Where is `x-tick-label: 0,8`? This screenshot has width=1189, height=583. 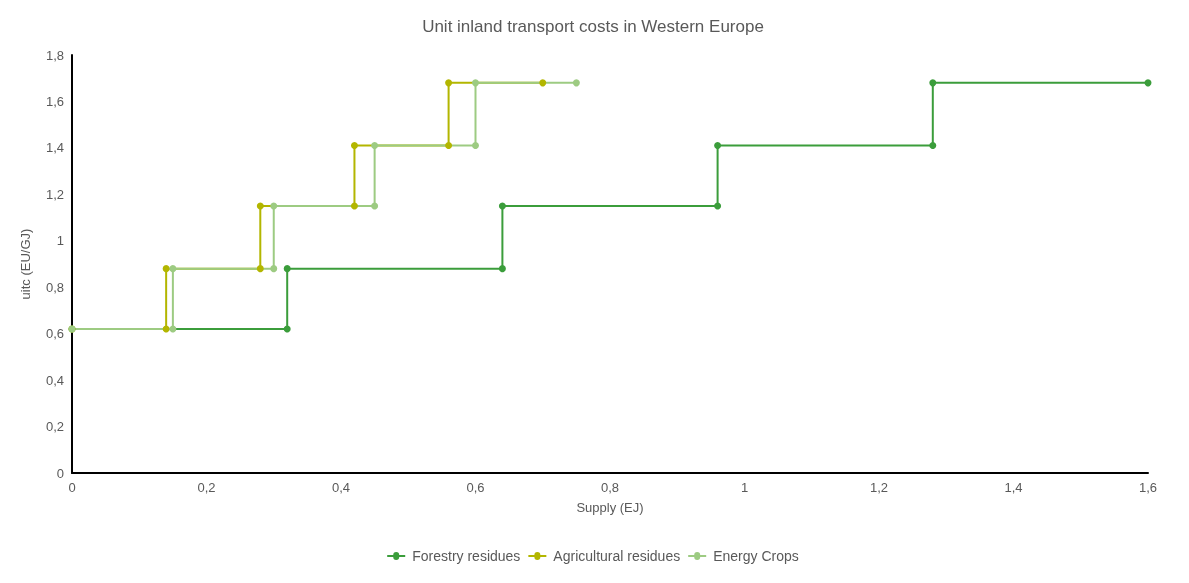
x-tick-label: 0,8 is located at coordinates (610, 487).